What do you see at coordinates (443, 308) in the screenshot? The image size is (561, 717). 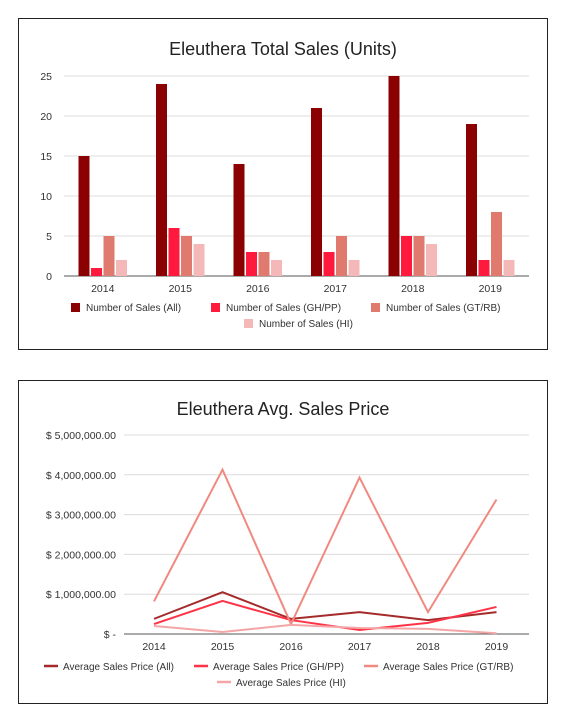 I see `legend-label: Number of Sales (GT/RB)` at bounding box center [443, 308].